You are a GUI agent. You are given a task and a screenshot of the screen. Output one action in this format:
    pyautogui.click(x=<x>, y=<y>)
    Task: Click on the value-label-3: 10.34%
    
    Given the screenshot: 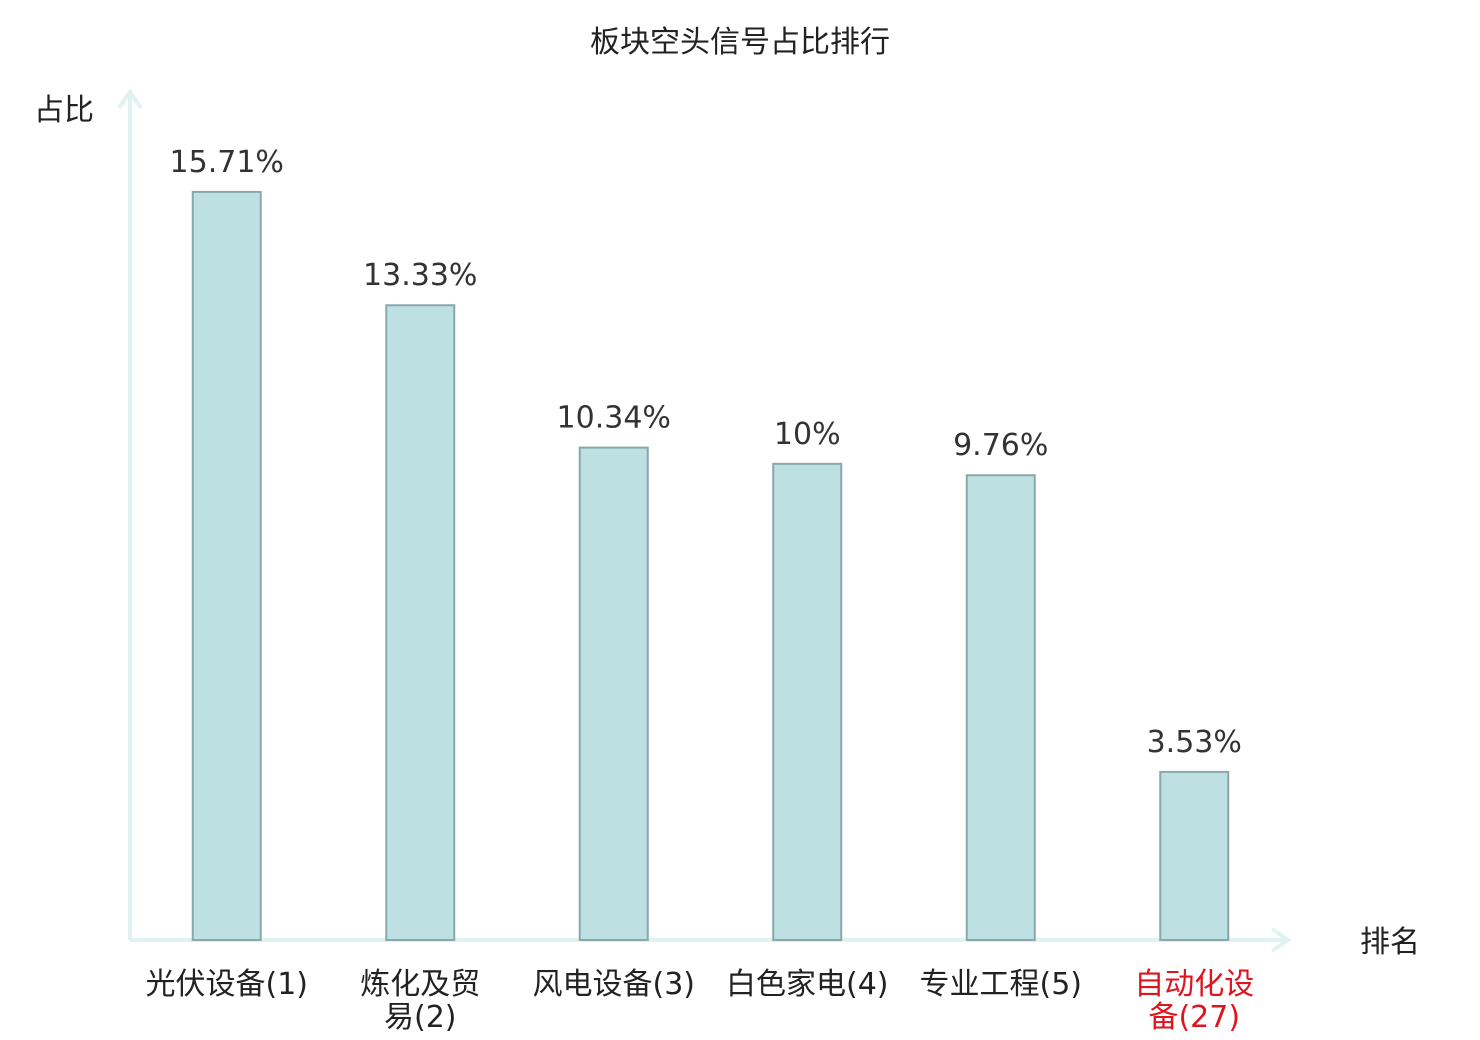 What is the action you would take?
    pyautogui.click(x=614, y=418)
    